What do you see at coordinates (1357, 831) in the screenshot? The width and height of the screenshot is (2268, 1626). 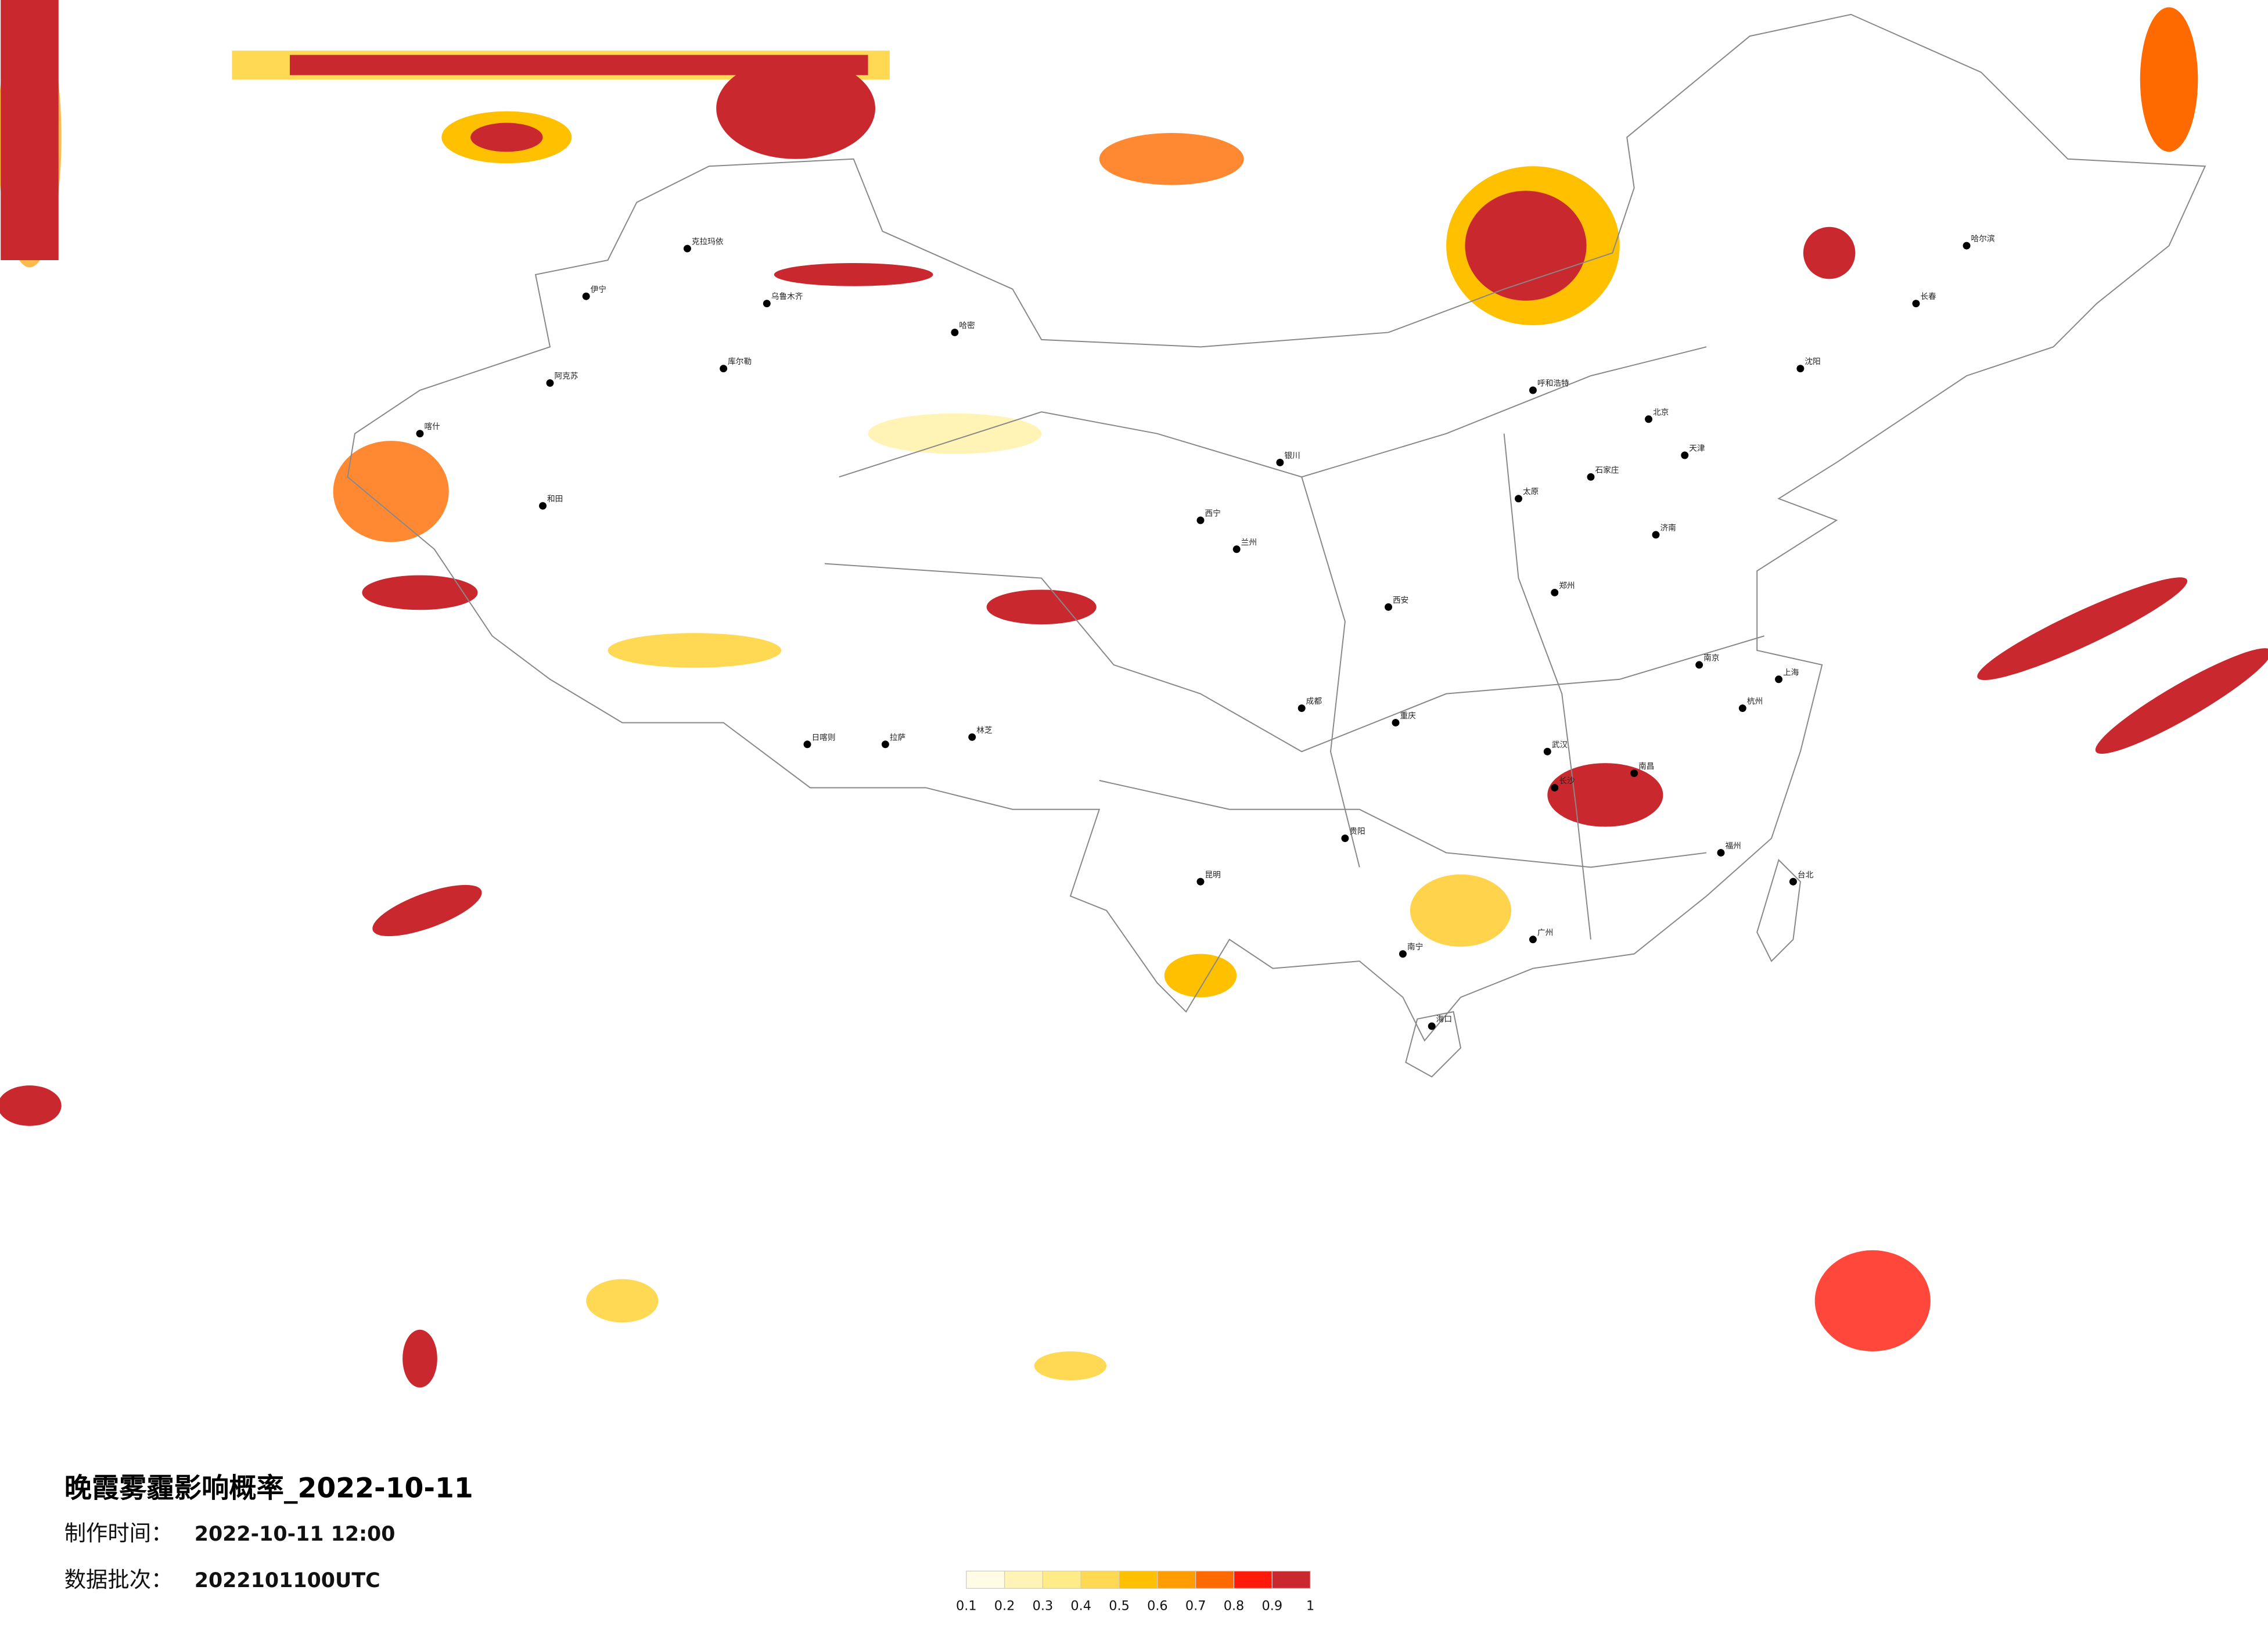 I see `city-label: 贵阳` at bounding box center [1357, 831].